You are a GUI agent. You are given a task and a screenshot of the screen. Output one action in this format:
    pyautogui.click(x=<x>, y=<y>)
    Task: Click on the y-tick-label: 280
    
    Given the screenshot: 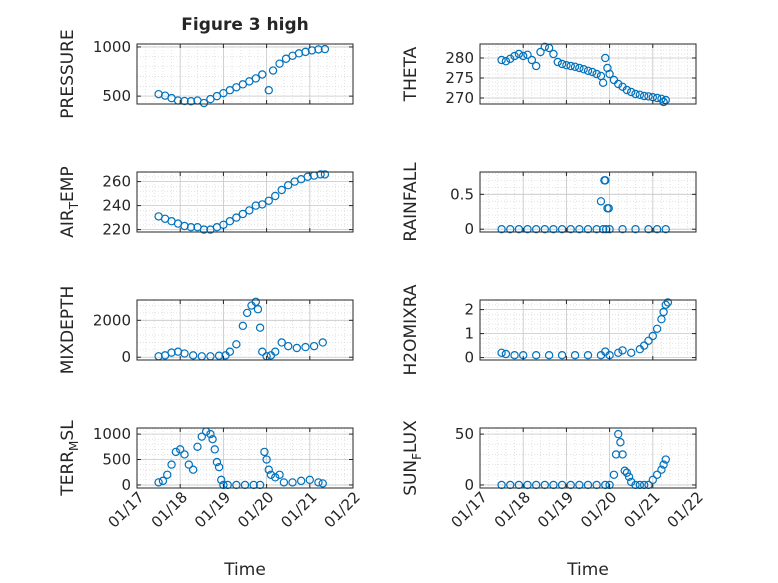 What is the action you would take?
    pyautogui.click(x=459, y=58)
    